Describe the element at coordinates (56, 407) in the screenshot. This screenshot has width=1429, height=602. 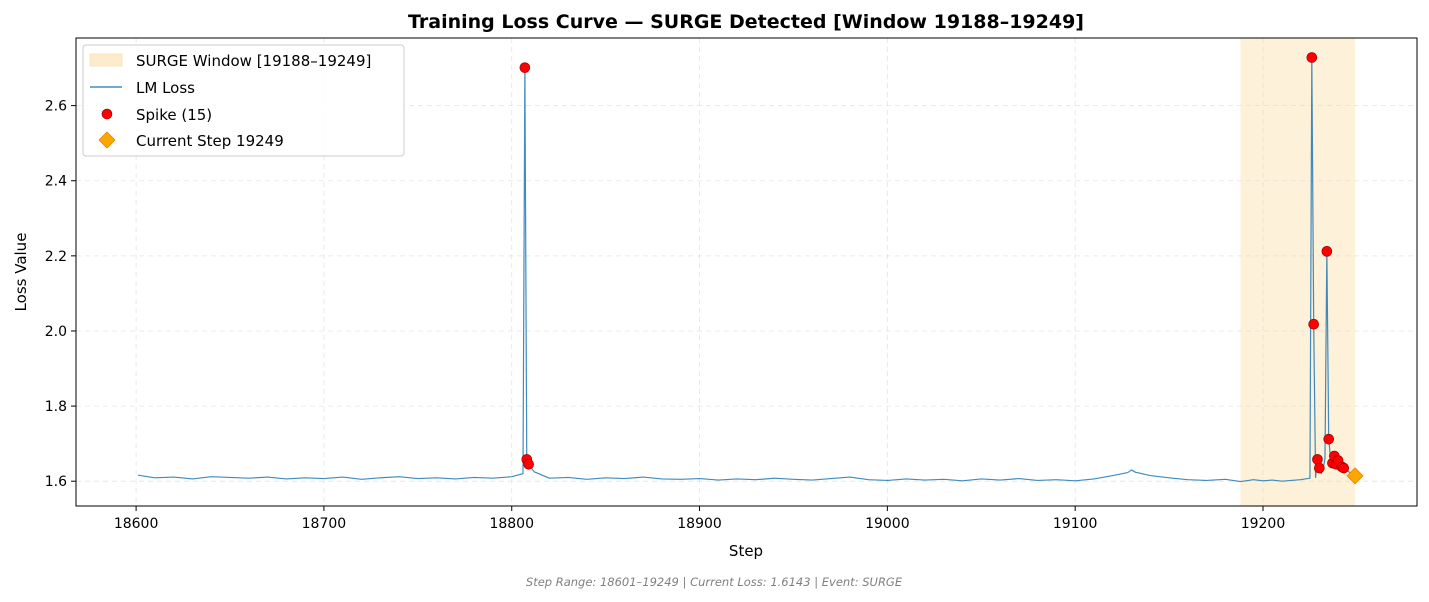
I see `y-tick-label: 1.8` at that location.